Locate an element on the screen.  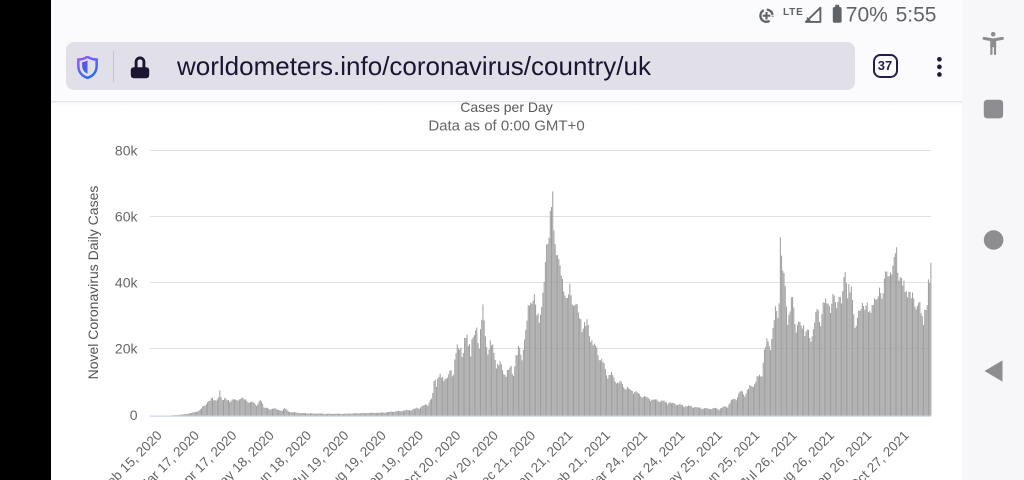
svg-text: 60k is located at coordinates (127, 217).